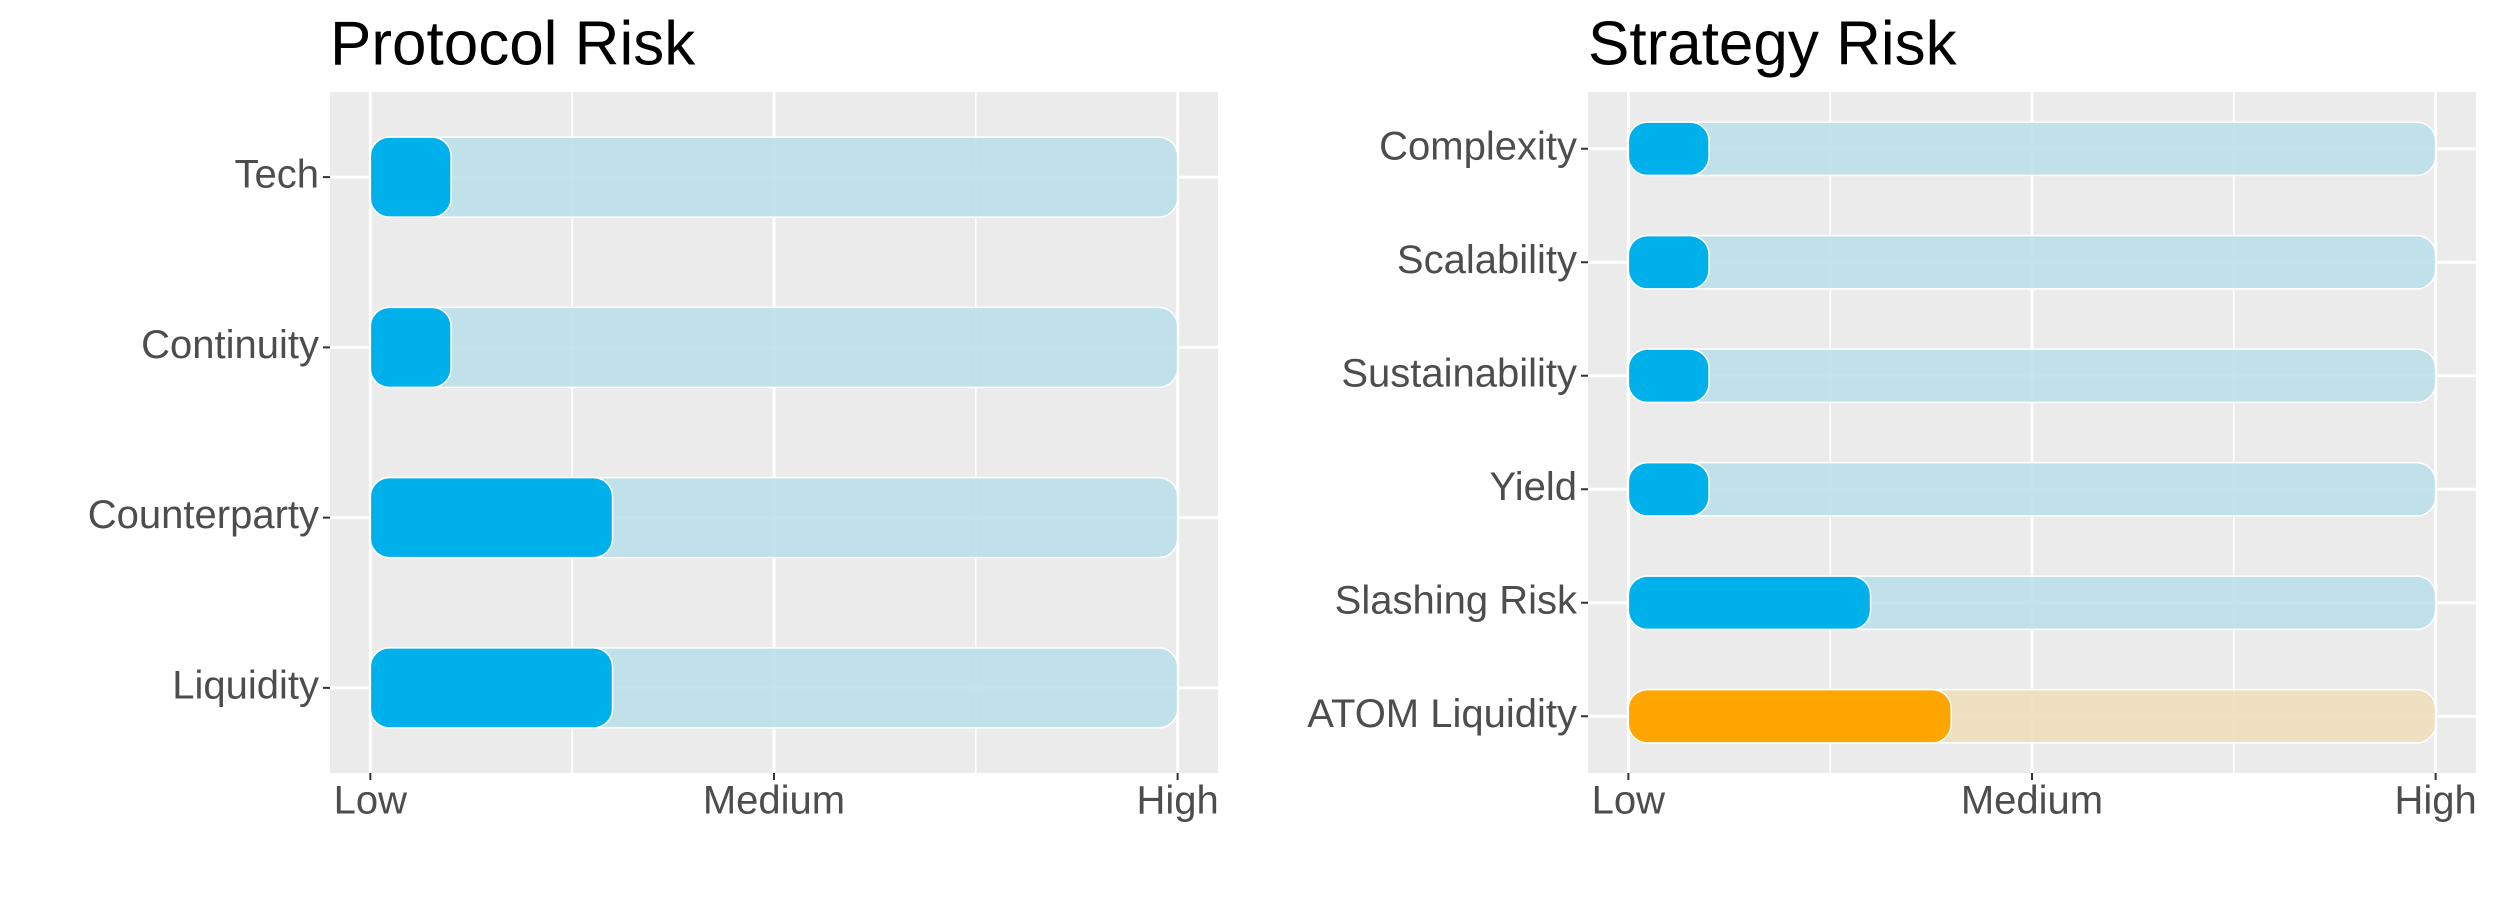  I want to click on y-tick-label: Complexity, so click(1478, 146).